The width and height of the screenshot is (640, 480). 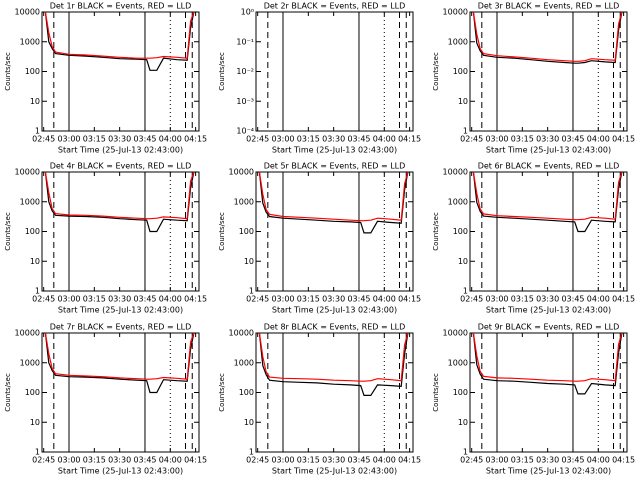 I want to click on panel-title: Det 2r BLACK = Events, RED = LLD, so click(x=335, y=6).